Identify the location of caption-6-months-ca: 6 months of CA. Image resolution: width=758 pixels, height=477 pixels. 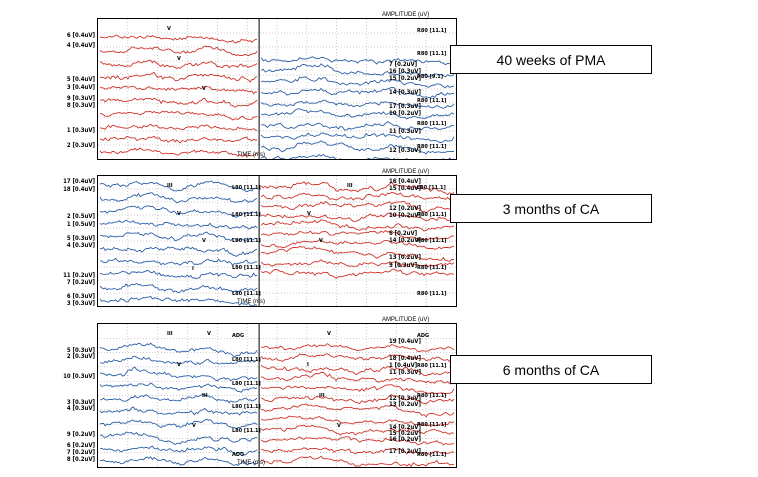
(551, 369).